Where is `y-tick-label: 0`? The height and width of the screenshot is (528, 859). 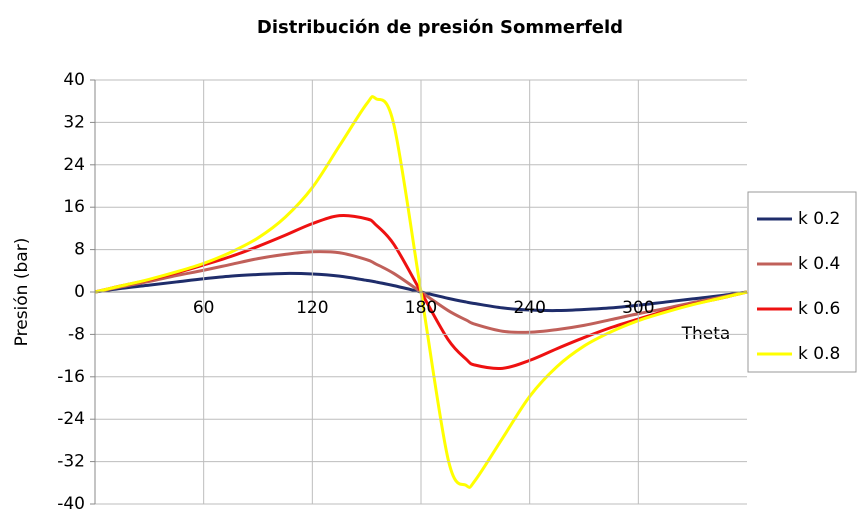 y-tick-label: 0 is located at coordinates (79, 292).